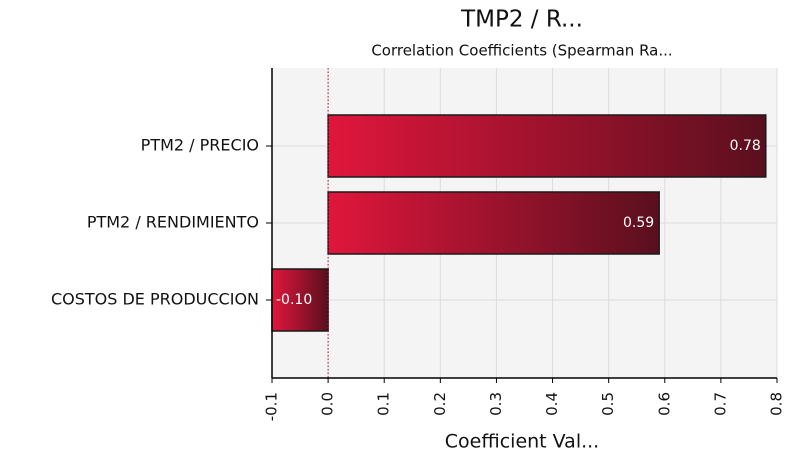  I want to click on x-tick-label: 0.3, so click(496, 404).